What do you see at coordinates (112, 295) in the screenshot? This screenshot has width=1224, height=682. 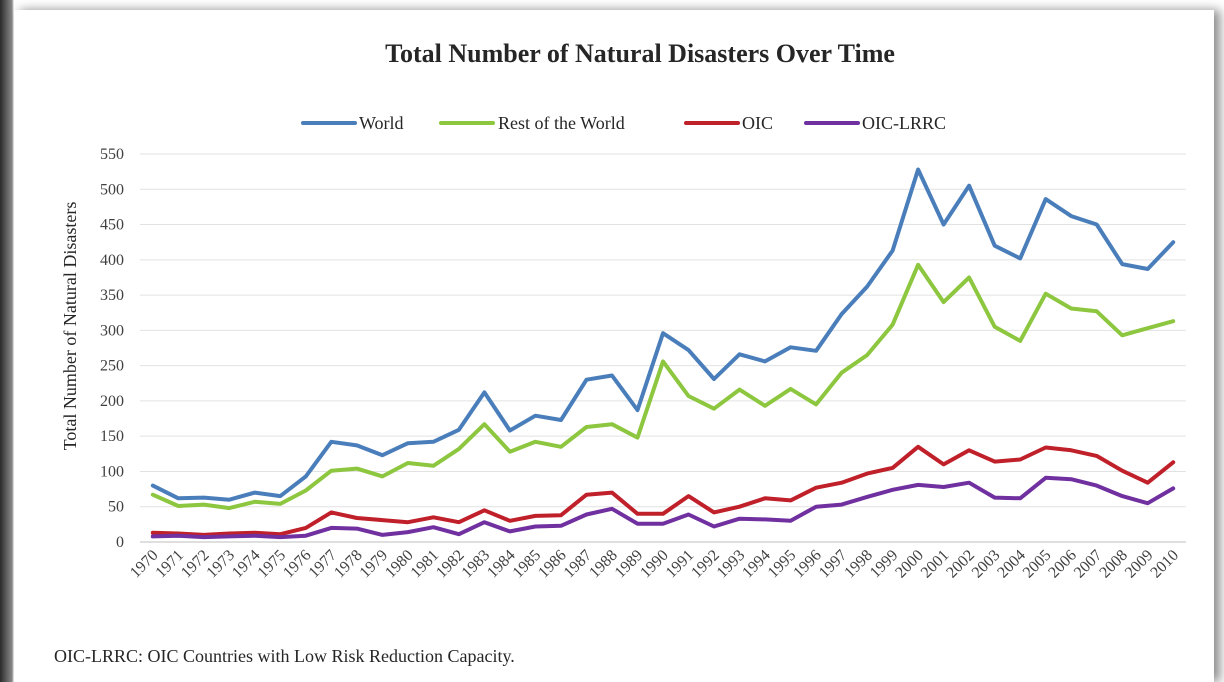 I see `y-tick-label: 350` at bounding box center [112, 295].